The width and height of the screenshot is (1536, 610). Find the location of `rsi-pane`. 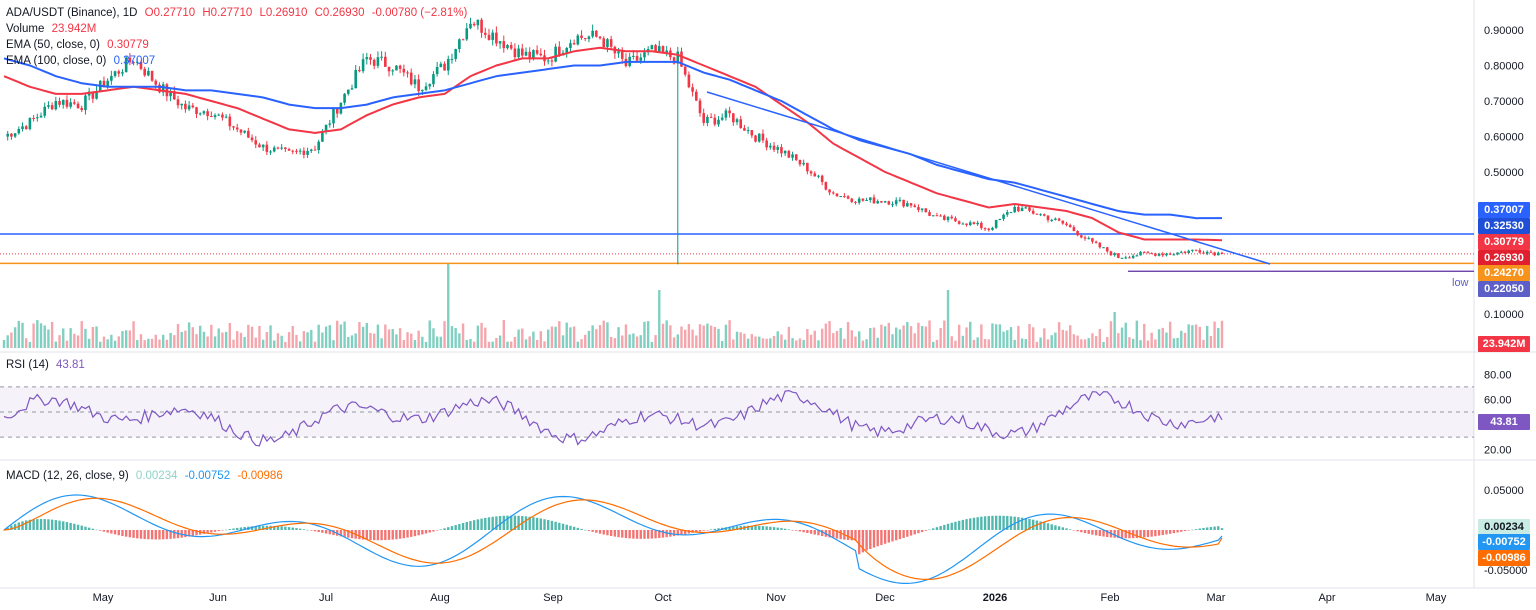

rsi-pane is located at coordinates (737, 416).